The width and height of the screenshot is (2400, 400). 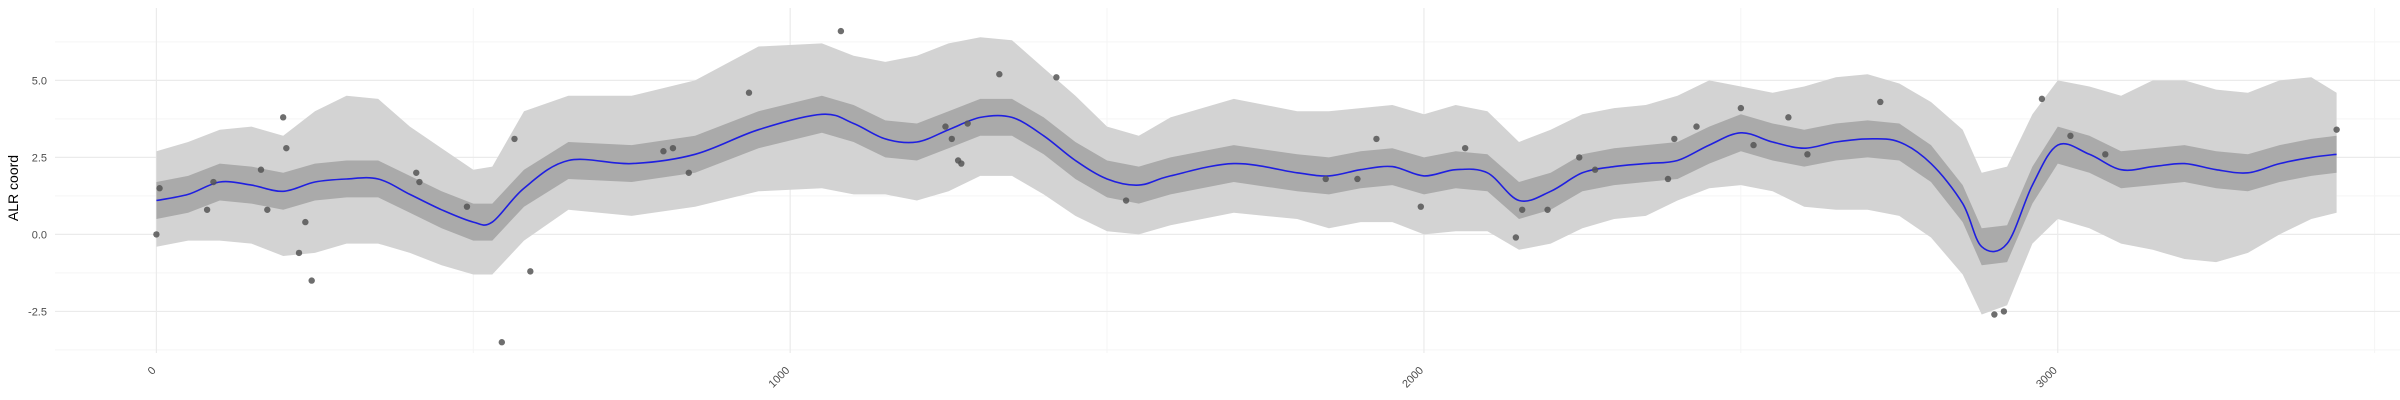 I want to click on y-tick-label: -2.5, so click(x=37, y=312).